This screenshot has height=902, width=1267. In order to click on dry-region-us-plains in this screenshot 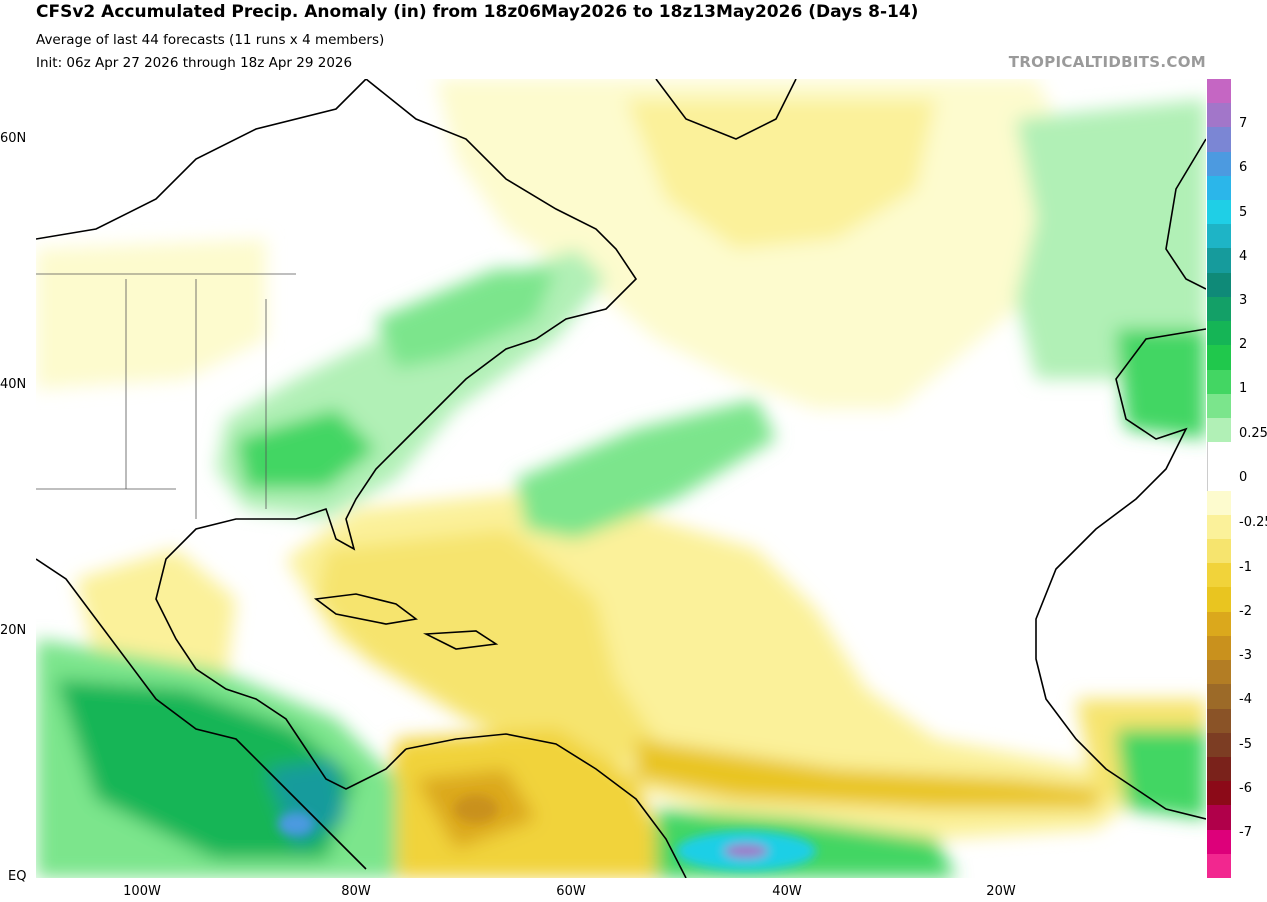, I will do `click(151, 314)`.